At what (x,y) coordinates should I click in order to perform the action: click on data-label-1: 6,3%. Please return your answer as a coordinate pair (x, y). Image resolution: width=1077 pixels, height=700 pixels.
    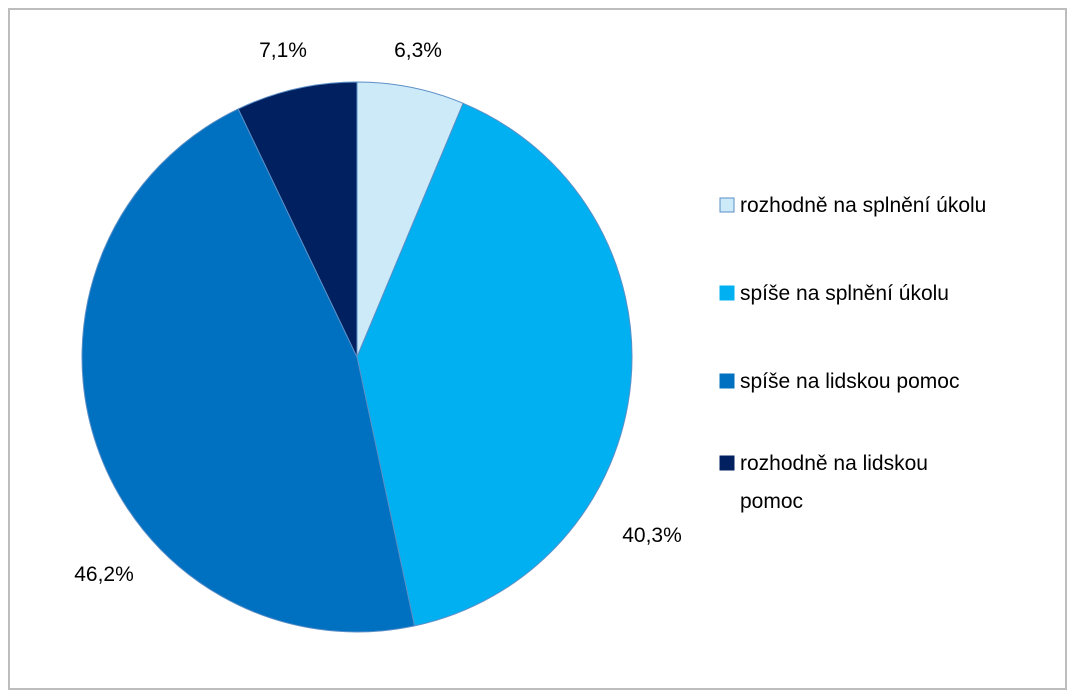
    Looking at the image, I should click on (418, 50).